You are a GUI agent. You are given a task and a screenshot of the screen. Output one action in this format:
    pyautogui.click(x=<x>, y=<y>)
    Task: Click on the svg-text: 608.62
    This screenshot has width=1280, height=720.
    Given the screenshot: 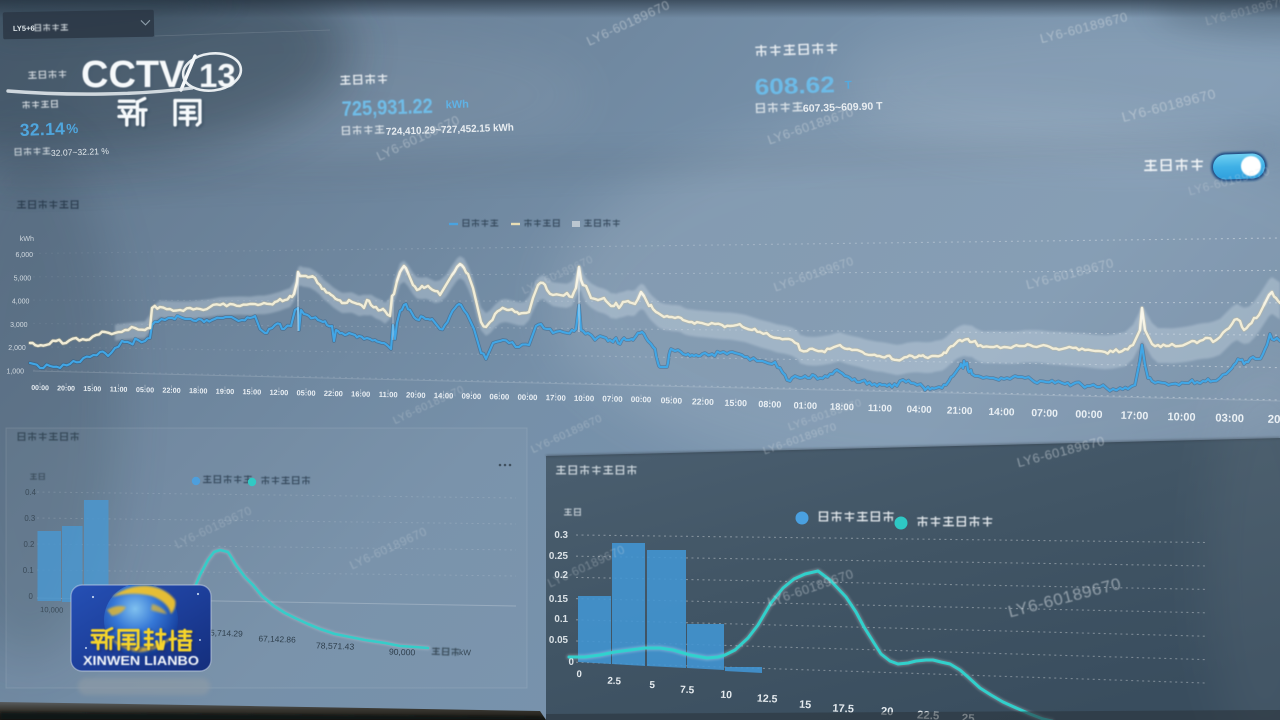 What is the action you would take?
    pyautogui.click(x=794, y=85)
    